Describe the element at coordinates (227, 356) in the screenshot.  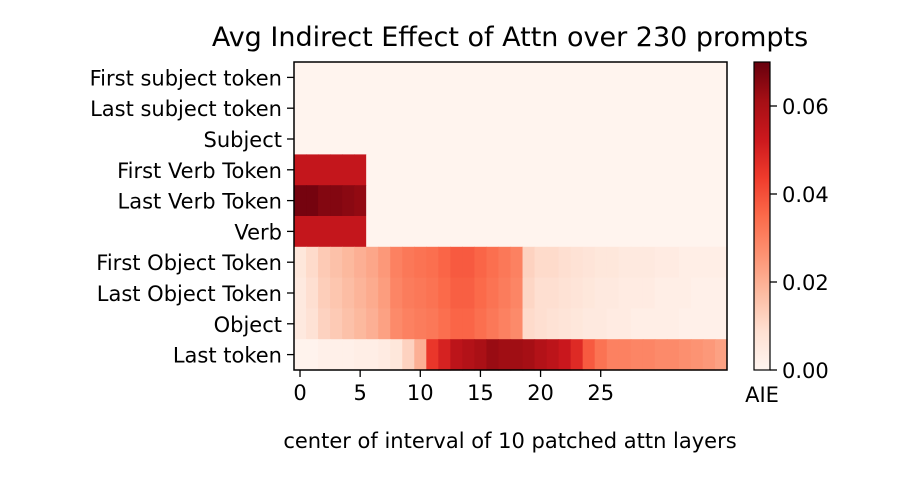
I see `row-label: Last token` at that location.